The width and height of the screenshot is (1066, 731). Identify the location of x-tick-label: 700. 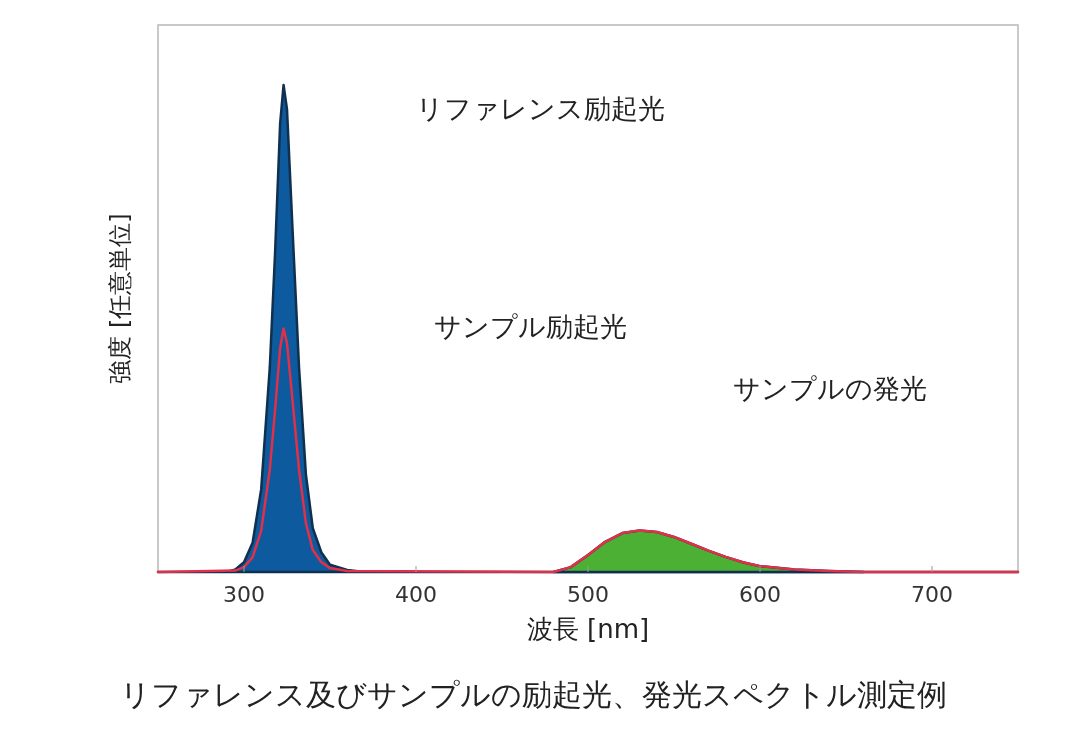
(932, 594).